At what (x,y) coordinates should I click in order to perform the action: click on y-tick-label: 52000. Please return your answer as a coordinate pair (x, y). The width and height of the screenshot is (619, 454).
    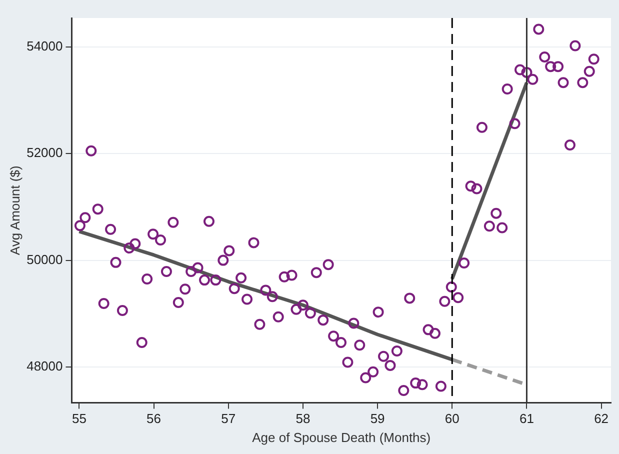
    Looking at the image, I should click on (44, 152).